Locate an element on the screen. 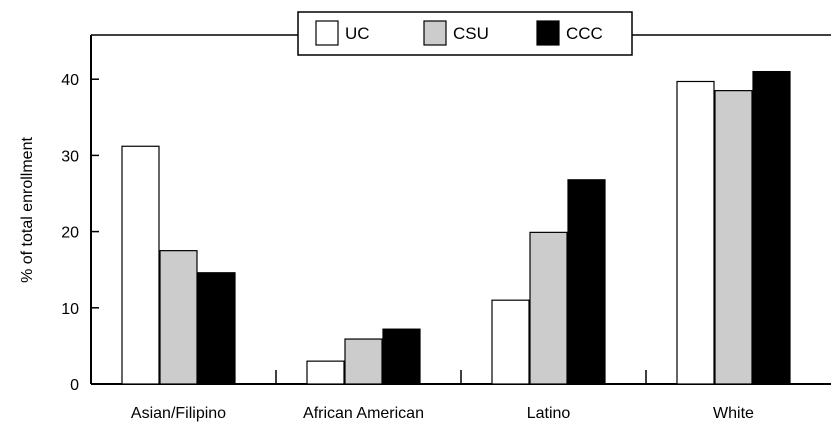 The image size is (831, 426). legend-label-uc: UC is located at coordinates (357, 33).